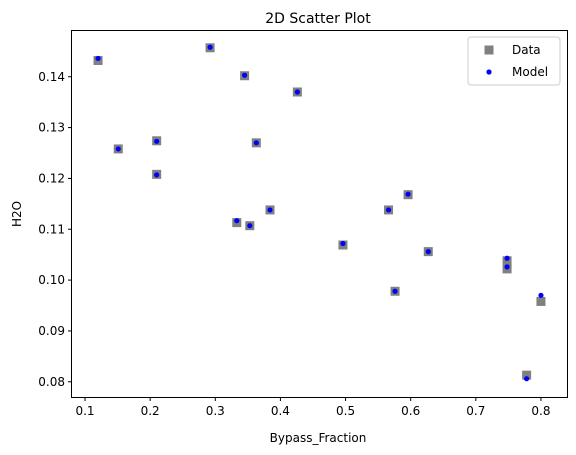 The image size is (576, 455). Describe the element at coordinates (489, 50) in the screenshot. I see `legend-marker-square` at that location.